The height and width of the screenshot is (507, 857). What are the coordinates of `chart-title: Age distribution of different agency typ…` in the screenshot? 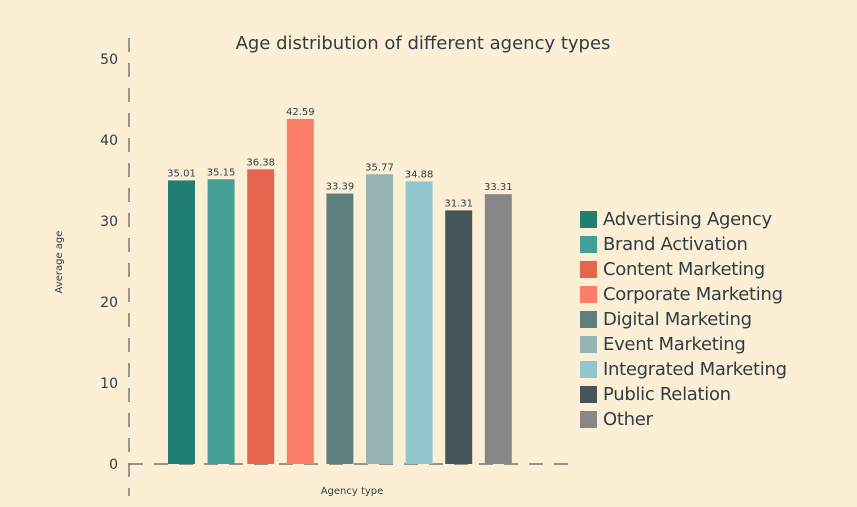 It's located at (423, 43).